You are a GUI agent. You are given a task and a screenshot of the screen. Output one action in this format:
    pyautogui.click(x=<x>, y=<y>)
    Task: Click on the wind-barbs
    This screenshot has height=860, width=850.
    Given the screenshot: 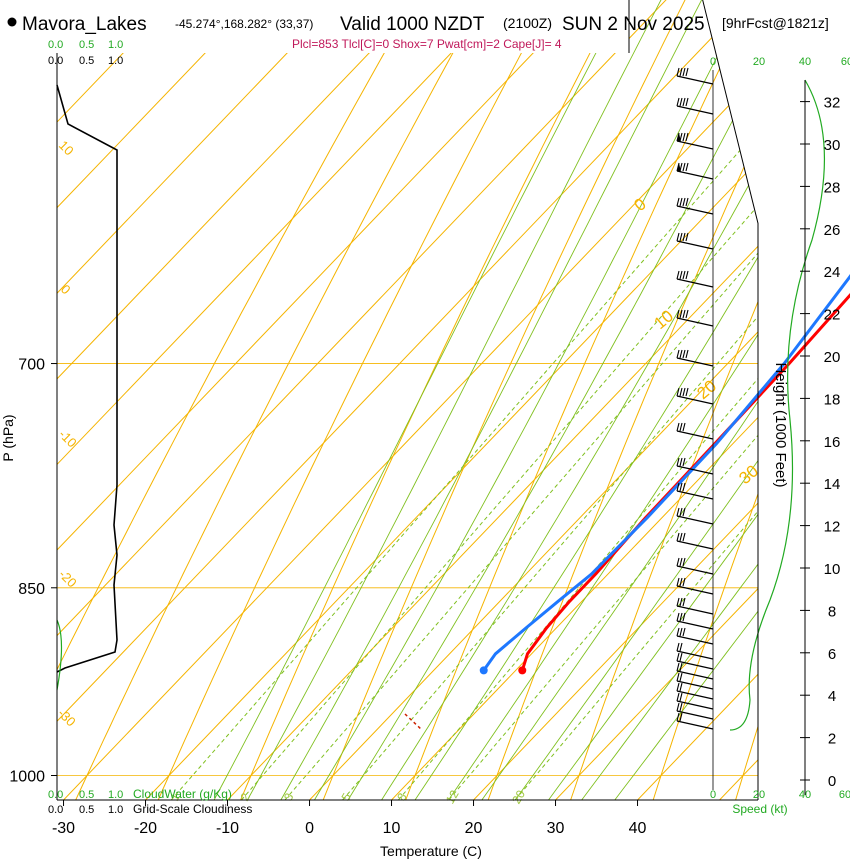 What is the action you would take?
    pyautogui.click(x=695, y=398)
    